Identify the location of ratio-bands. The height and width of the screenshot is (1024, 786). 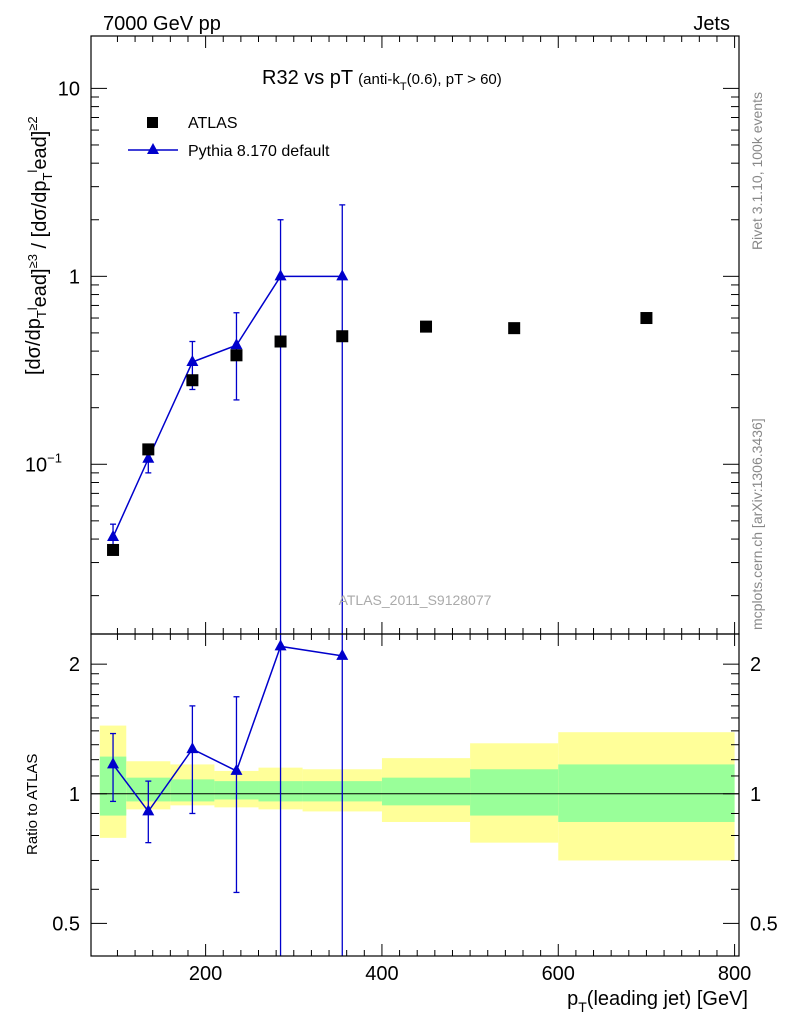
(417, 793).